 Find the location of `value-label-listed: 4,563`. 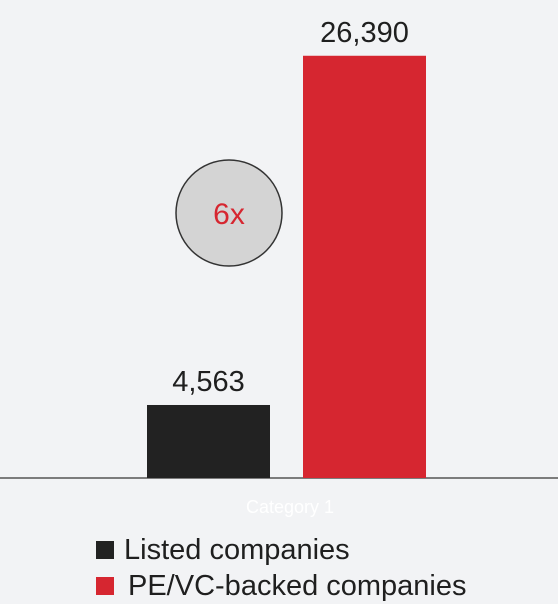

value-label-listed: 4,563 is located at coordinates (208, 382).